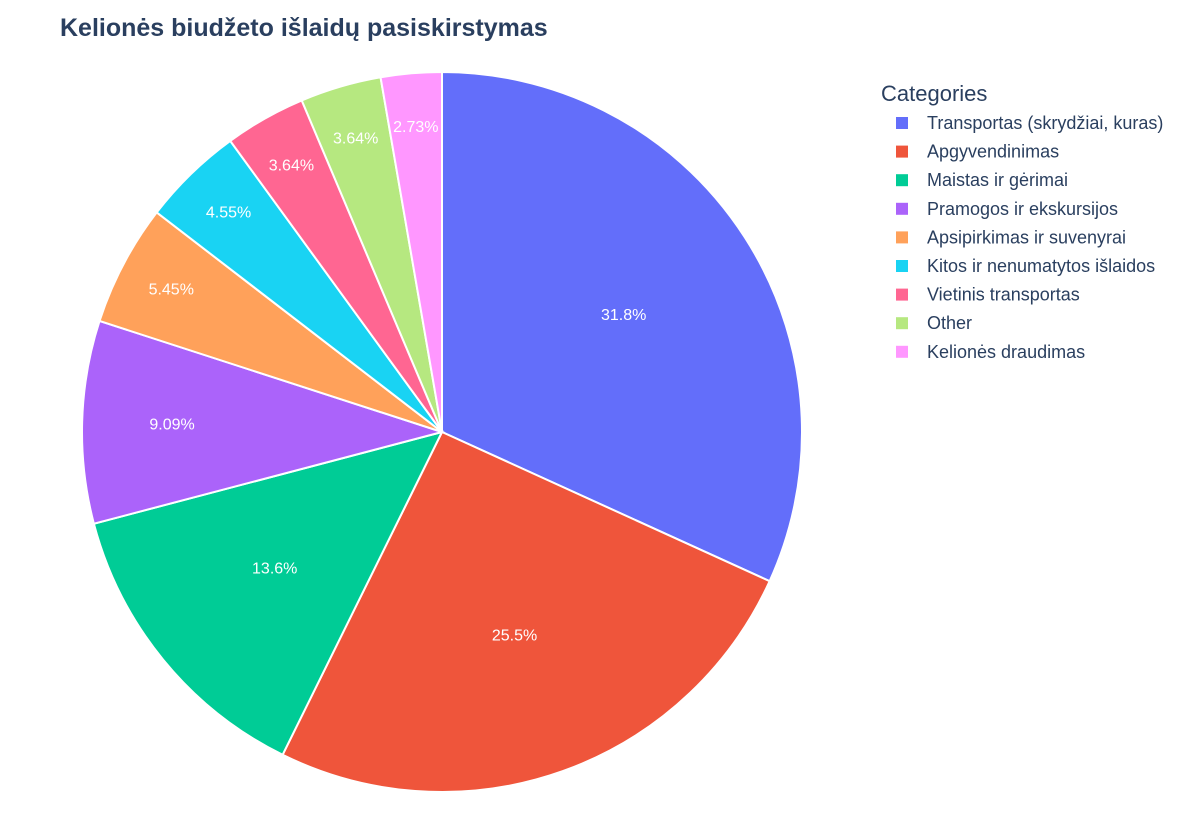 The height and width of the screenshot is (840, 1200). Describe the element at coordinates (228, 213) in the screenshot. I see `slice-label-kitos-ir-nenumatytos-islaidos: 4.55%` at that location.